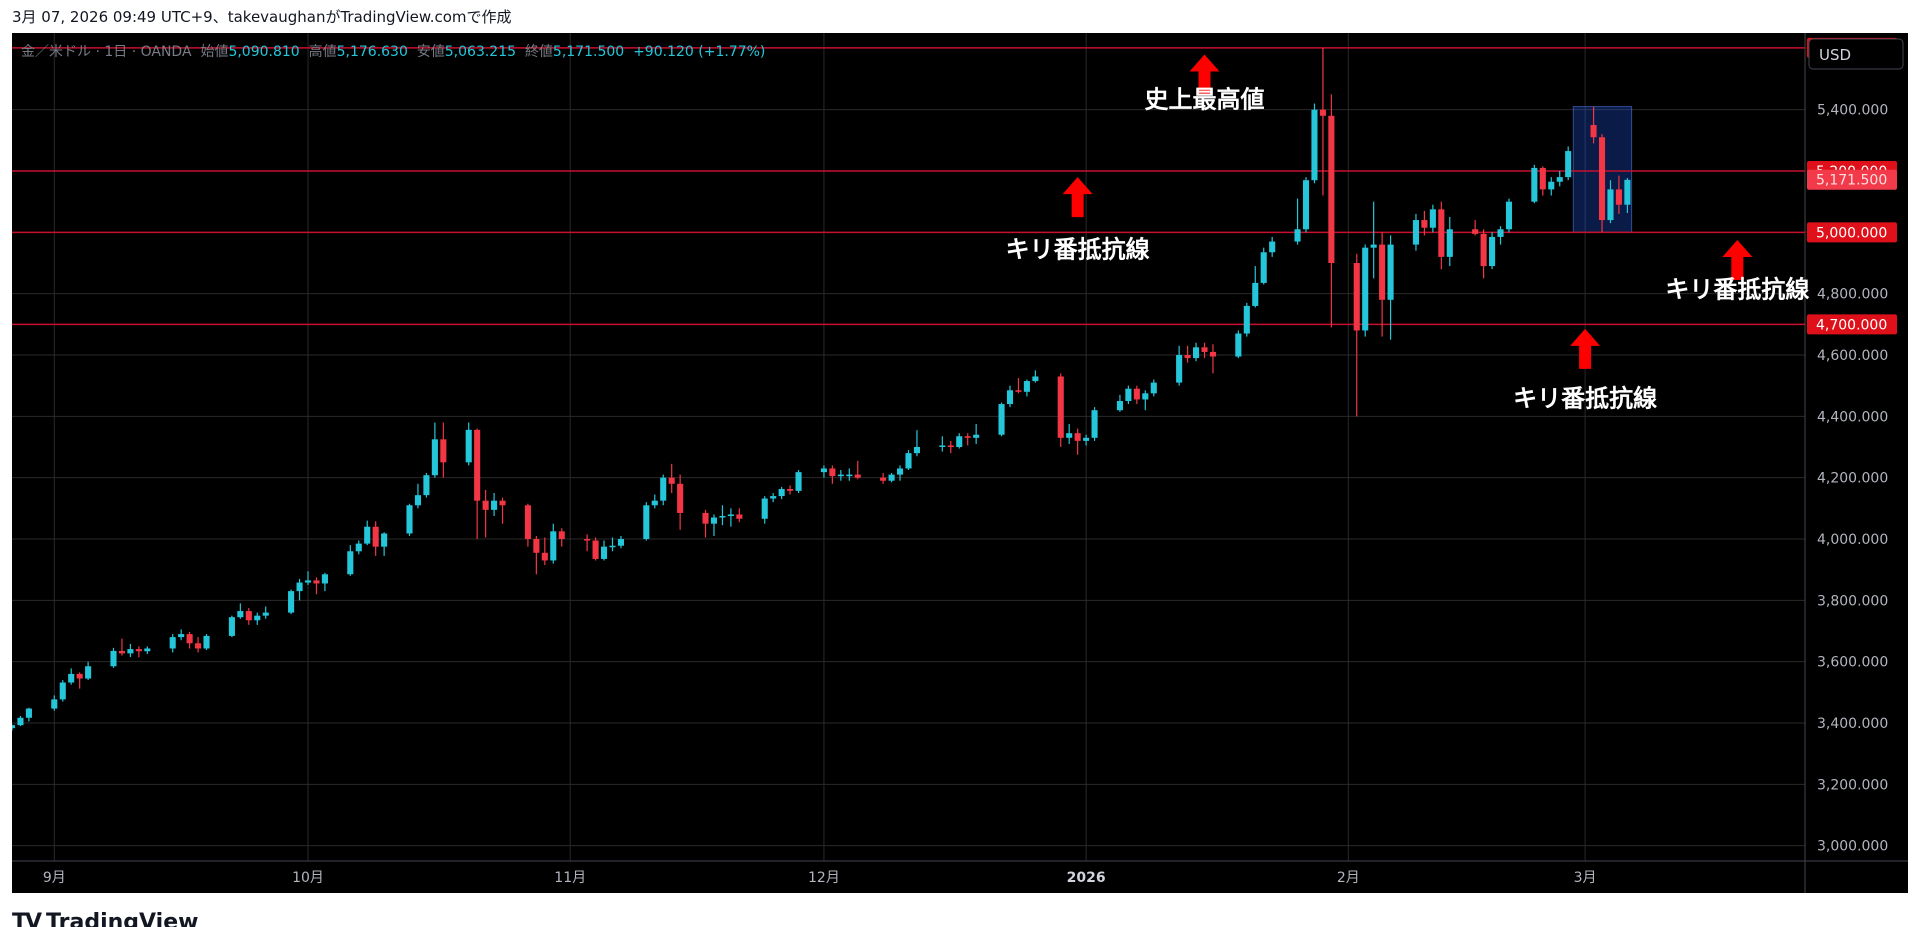  Describe the element at coordinates (1856, 54) in the screenshot. I see `currency-button` at that location.